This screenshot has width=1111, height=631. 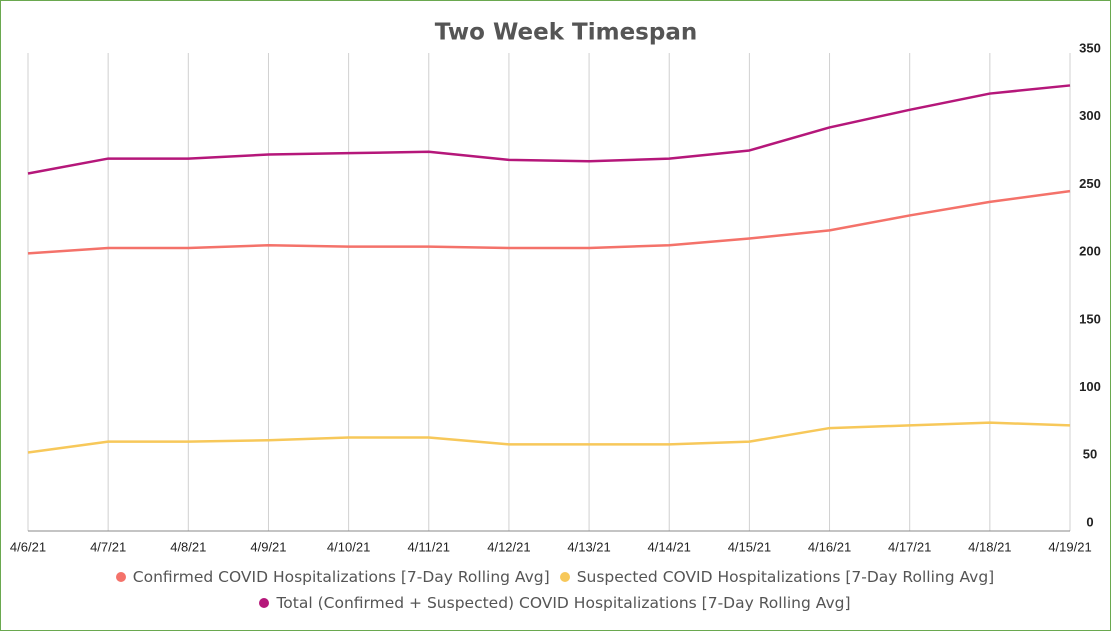 What do you see at coordinates (348, 546) in the screenshot?
I see `x-tick-label: 4/10/21` at bounding box center [348, 546].